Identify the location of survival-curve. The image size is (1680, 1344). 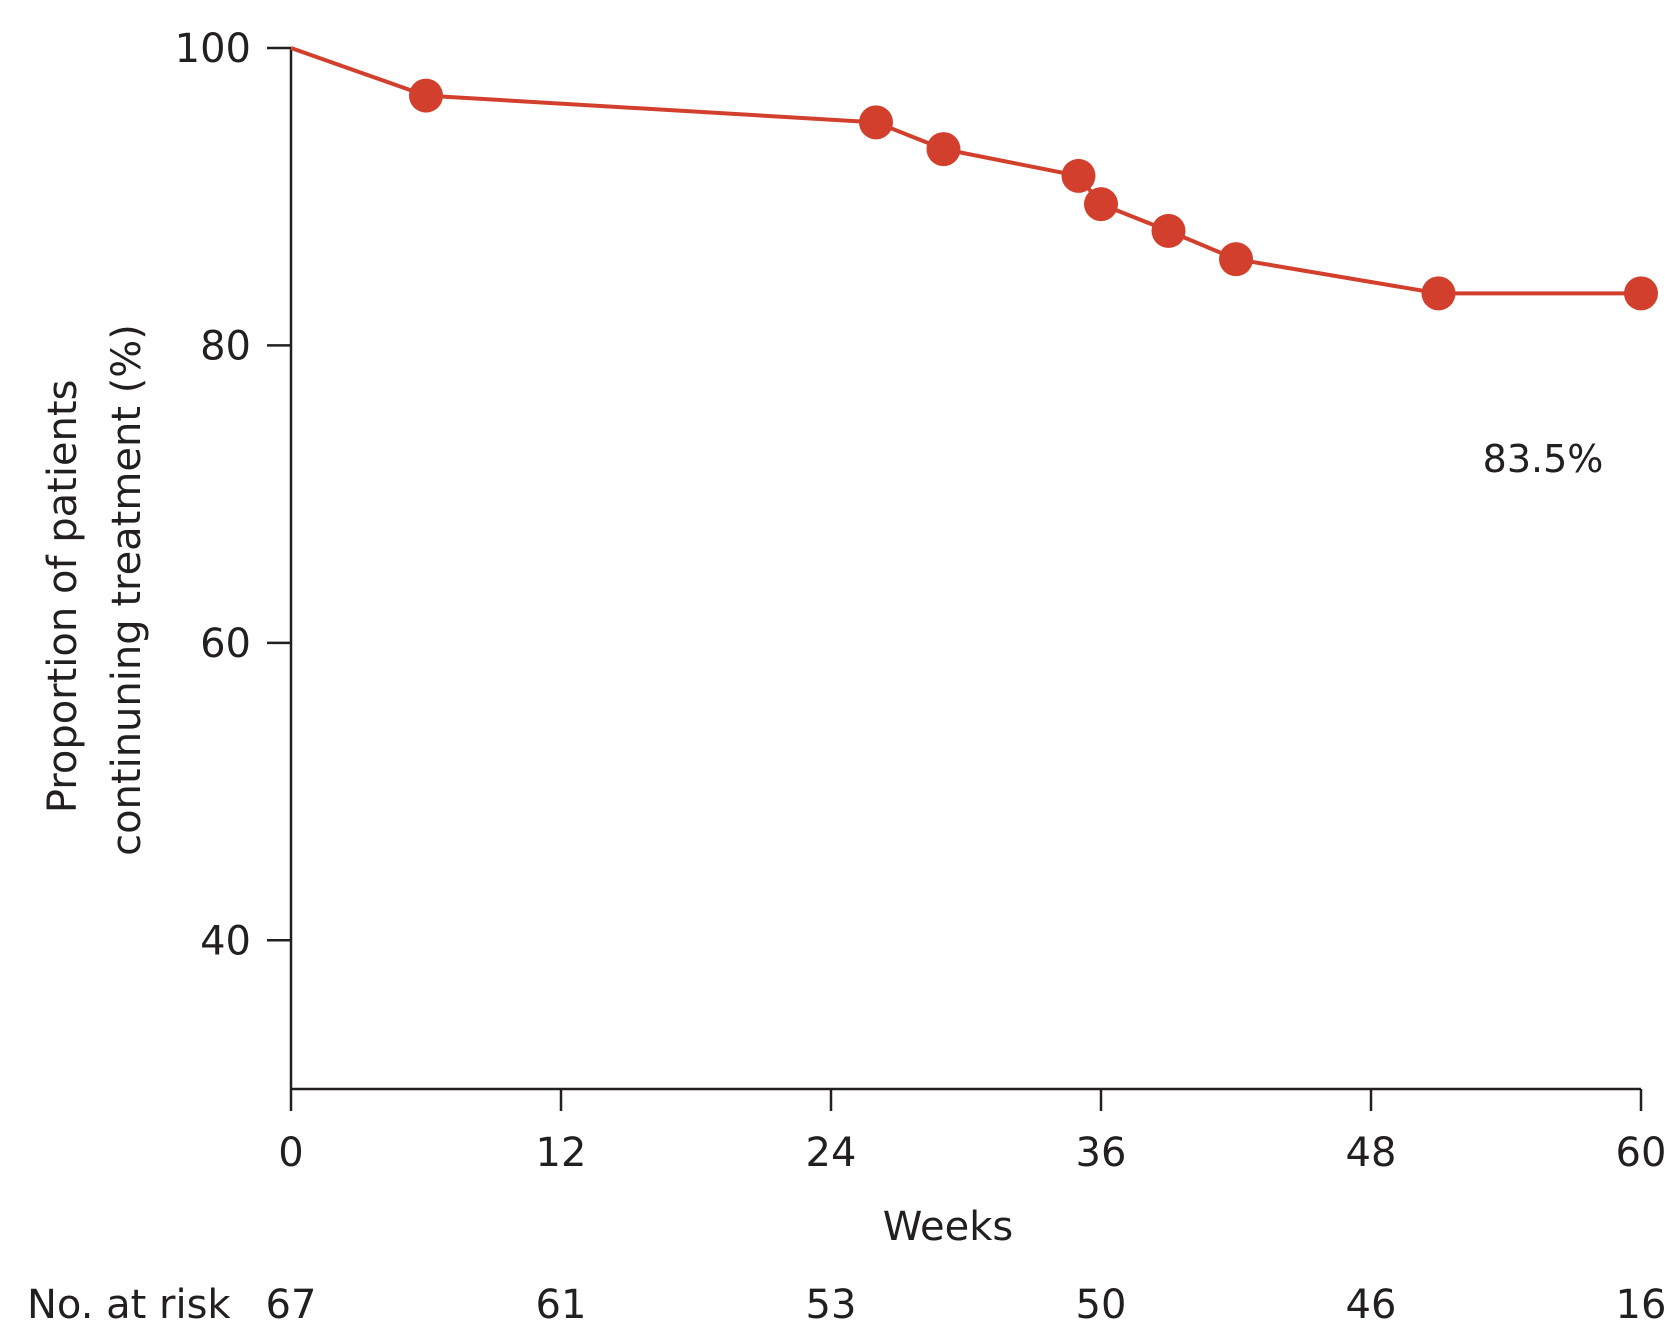
(965, 171).